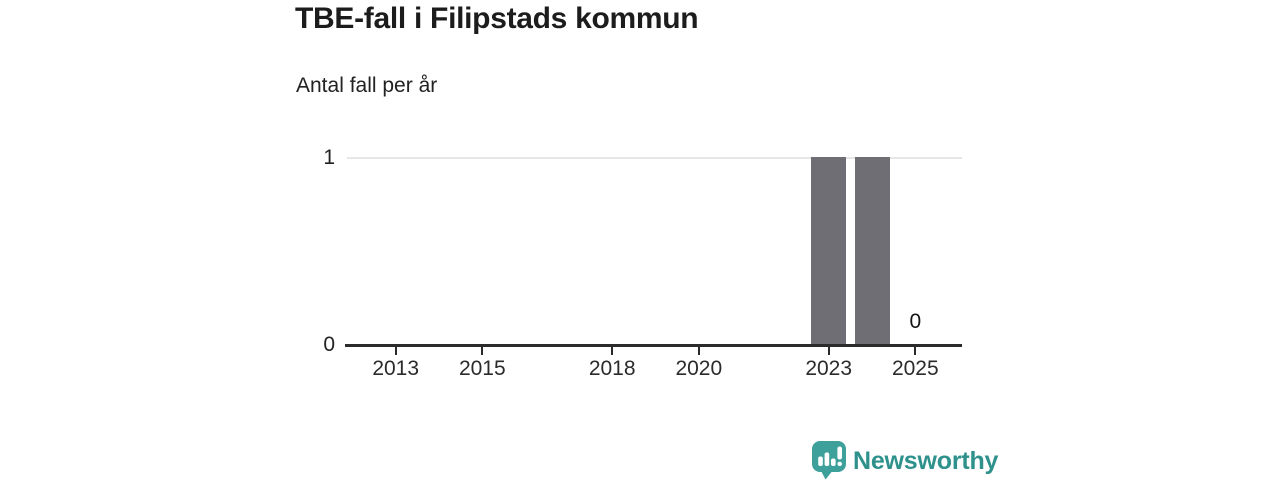 This screenshot has width=1280, height=480. I want to click on newsworthy-logo-text: Newsworthy, so click(926, 460).